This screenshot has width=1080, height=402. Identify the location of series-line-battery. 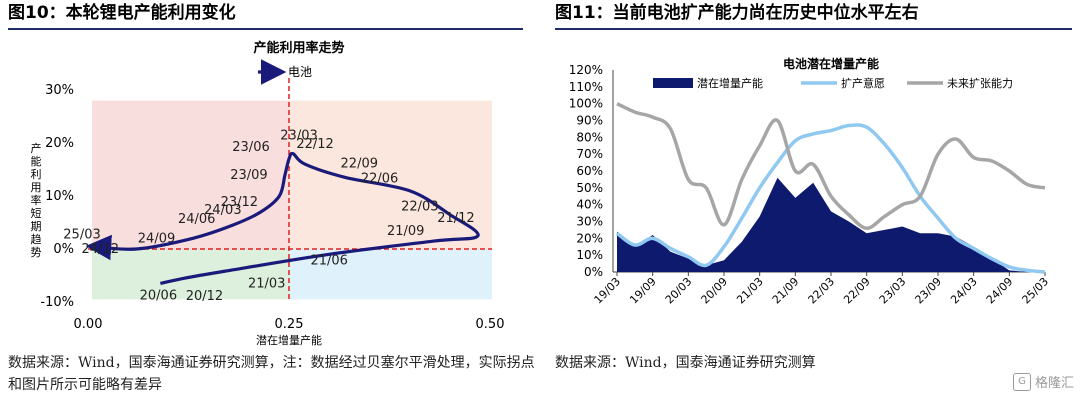
(282, 218).